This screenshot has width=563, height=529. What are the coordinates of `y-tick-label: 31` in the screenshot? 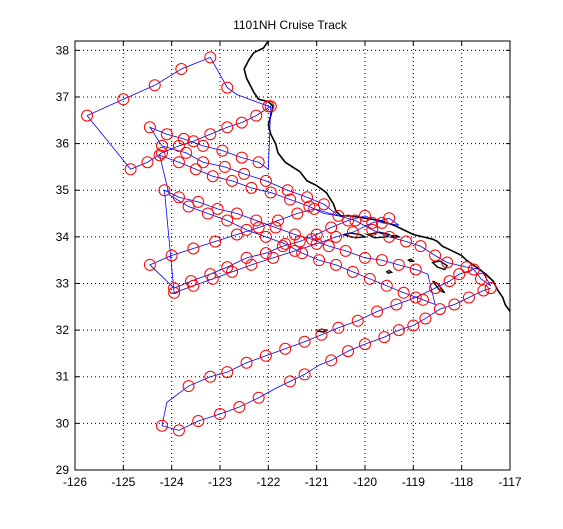 It's located at (63, 377).